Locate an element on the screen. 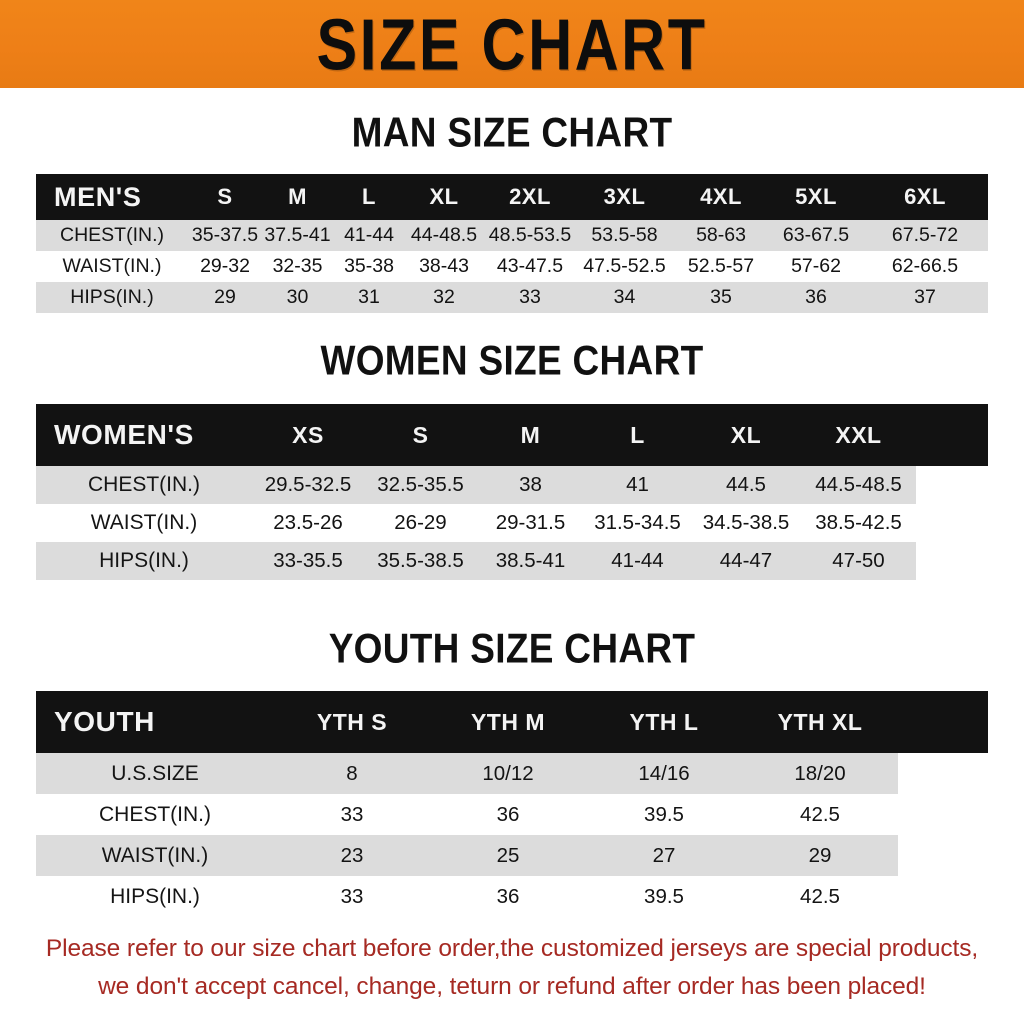  youth-chest-xl: 42.5 is located at coordinates (820, 814).